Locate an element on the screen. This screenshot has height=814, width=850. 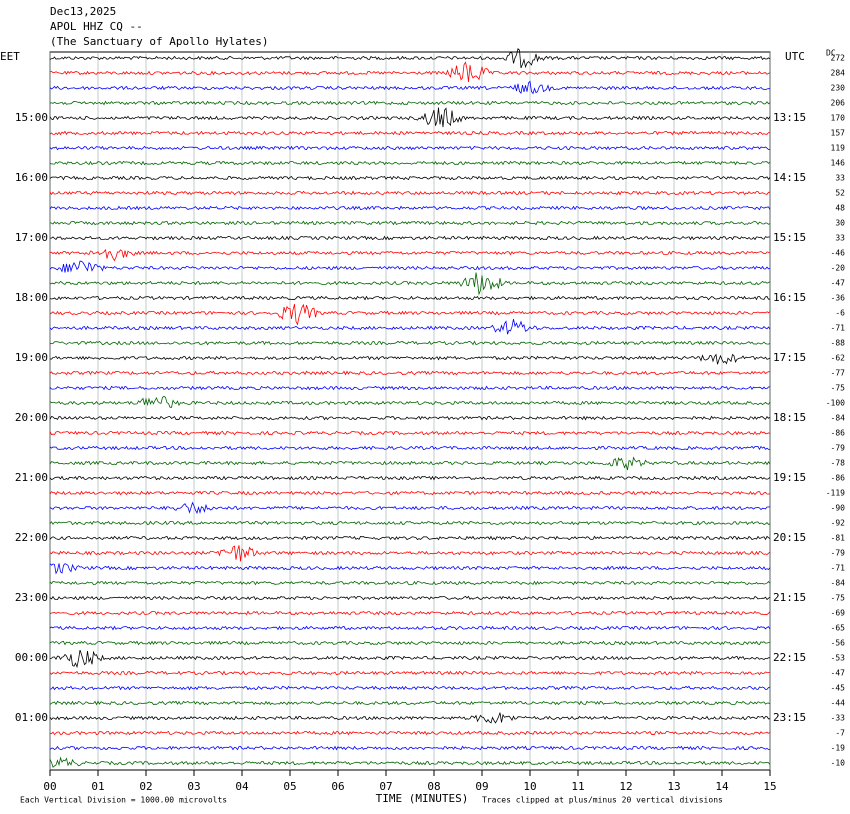
right-time-label: 23:15 is located at coordinates (789, 717).